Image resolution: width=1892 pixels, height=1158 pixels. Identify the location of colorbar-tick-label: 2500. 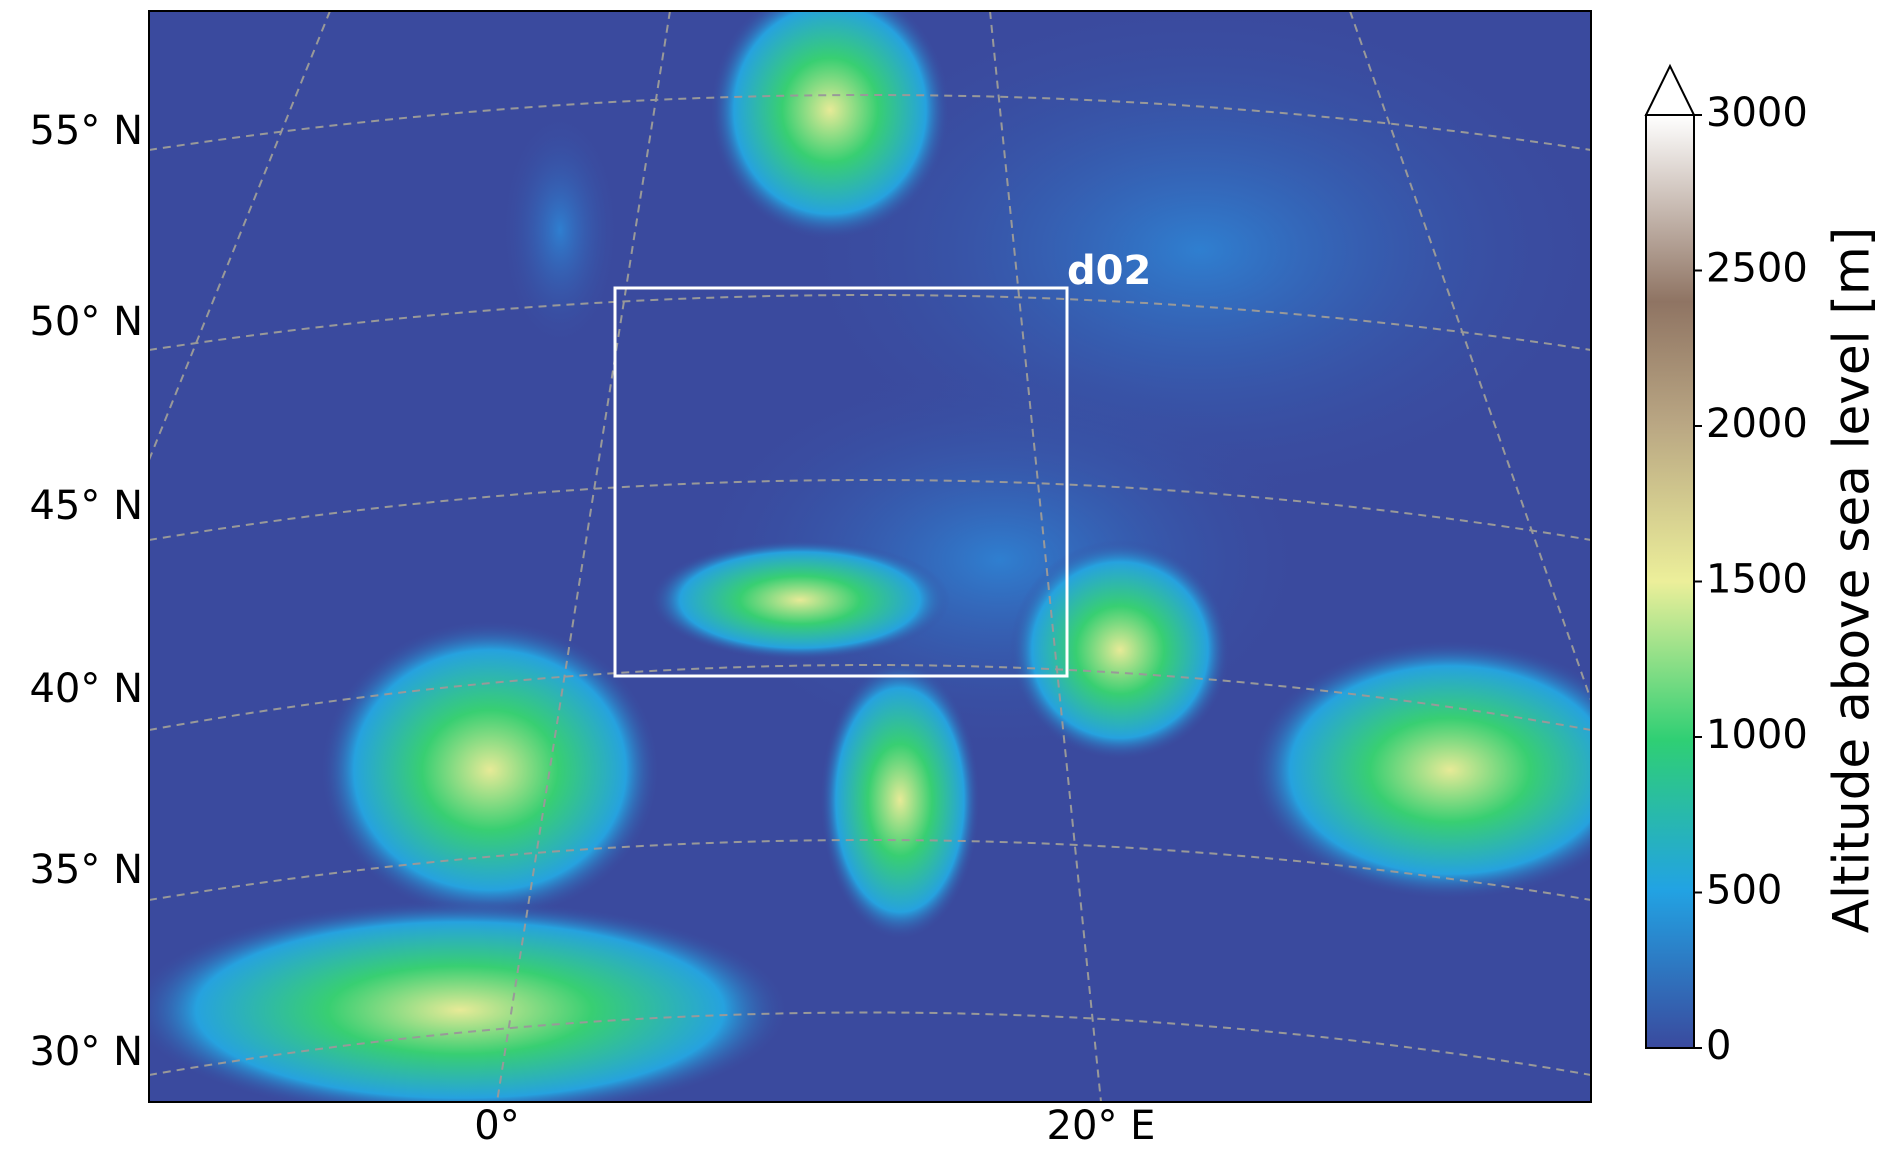
(1757, 269).